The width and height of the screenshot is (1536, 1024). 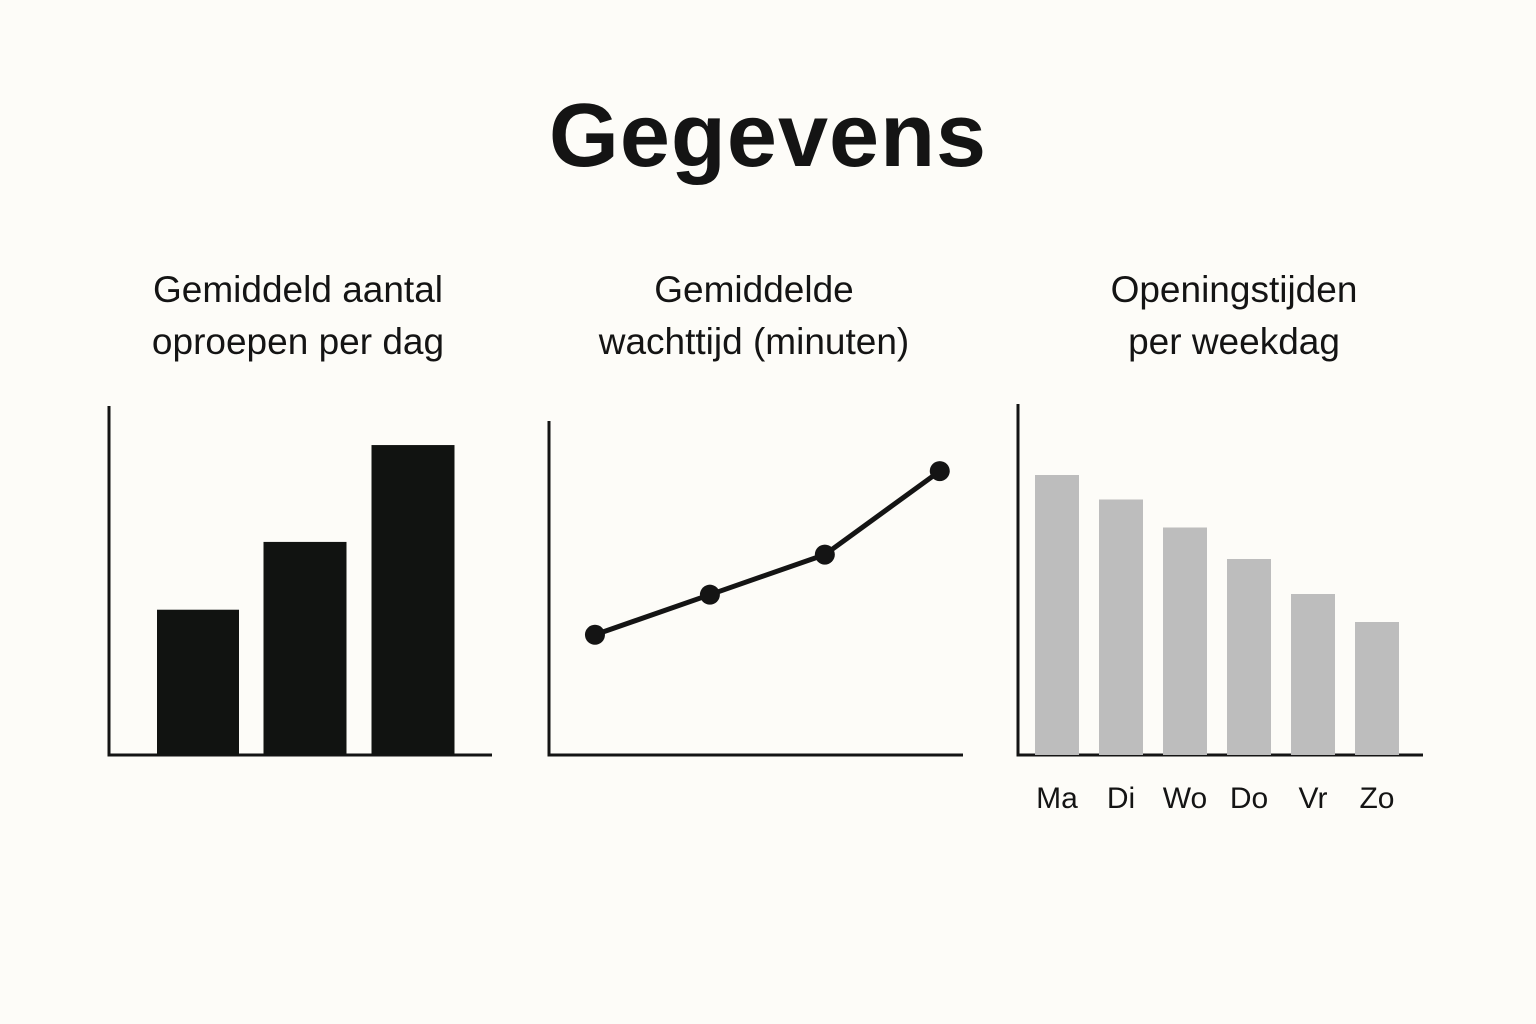 I want to click on page-title: Gegevens, so click(x=768, y=136).